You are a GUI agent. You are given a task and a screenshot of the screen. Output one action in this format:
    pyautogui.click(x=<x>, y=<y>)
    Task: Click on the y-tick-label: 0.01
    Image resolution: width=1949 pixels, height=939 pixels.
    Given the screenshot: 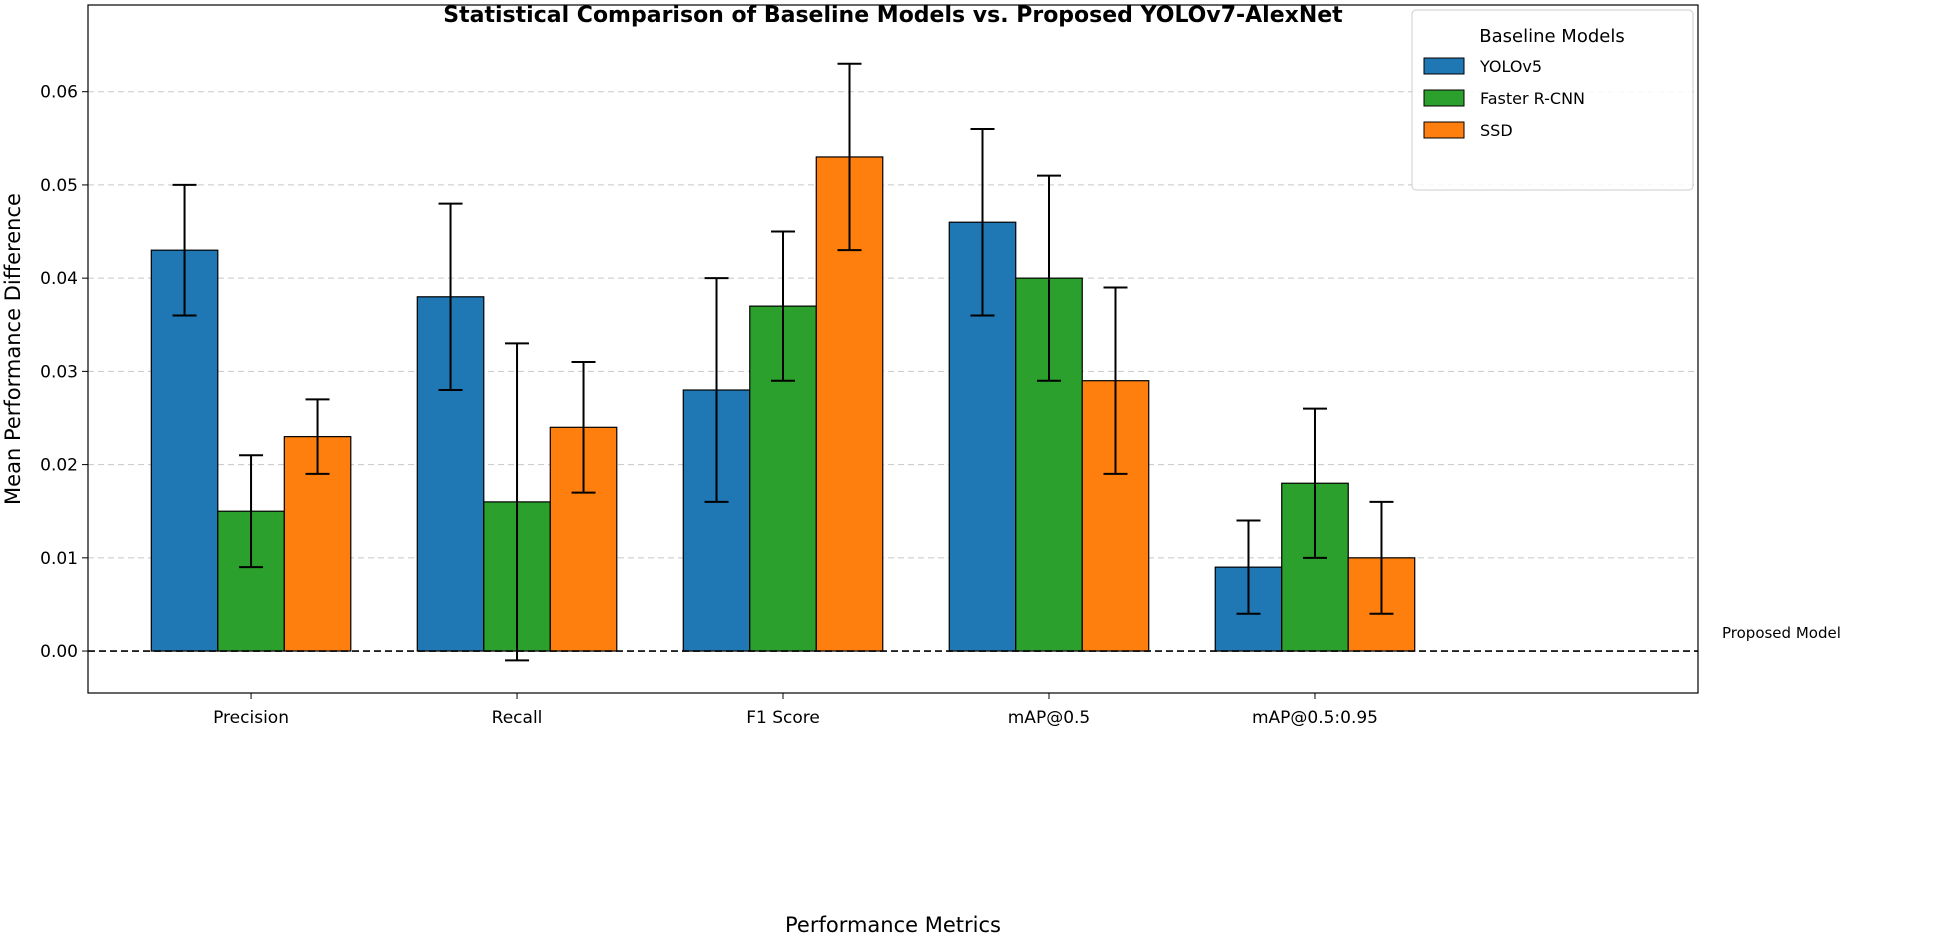 What is the action you would take?
    pyautogui.click(x=59, y=559)
    